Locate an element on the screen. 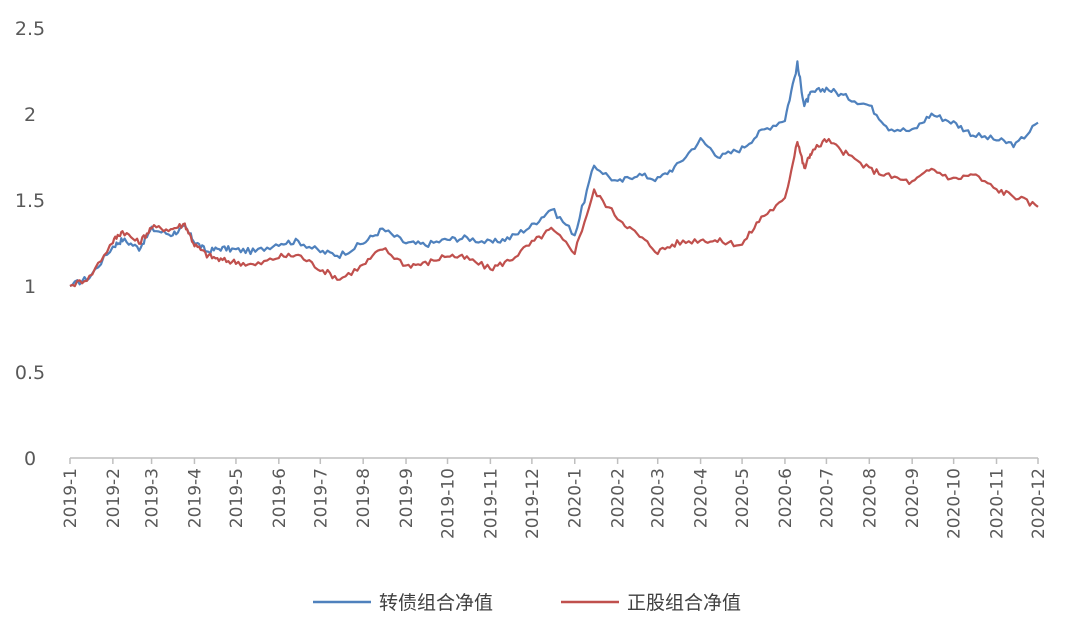 Image resolution: width=1065 pixels, height=627 pixels. x-tick-label: 2020-2 is located at coordinates (619, 498).